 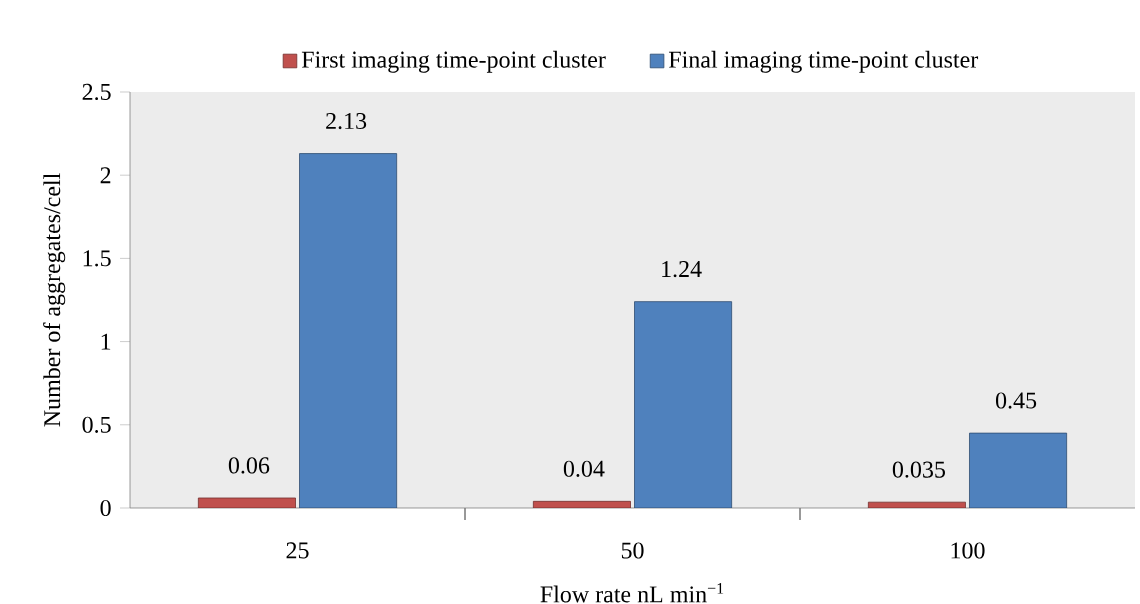 I want to click on y-axis-title: Number of aggregates/cell, so click(x=54, y=300).